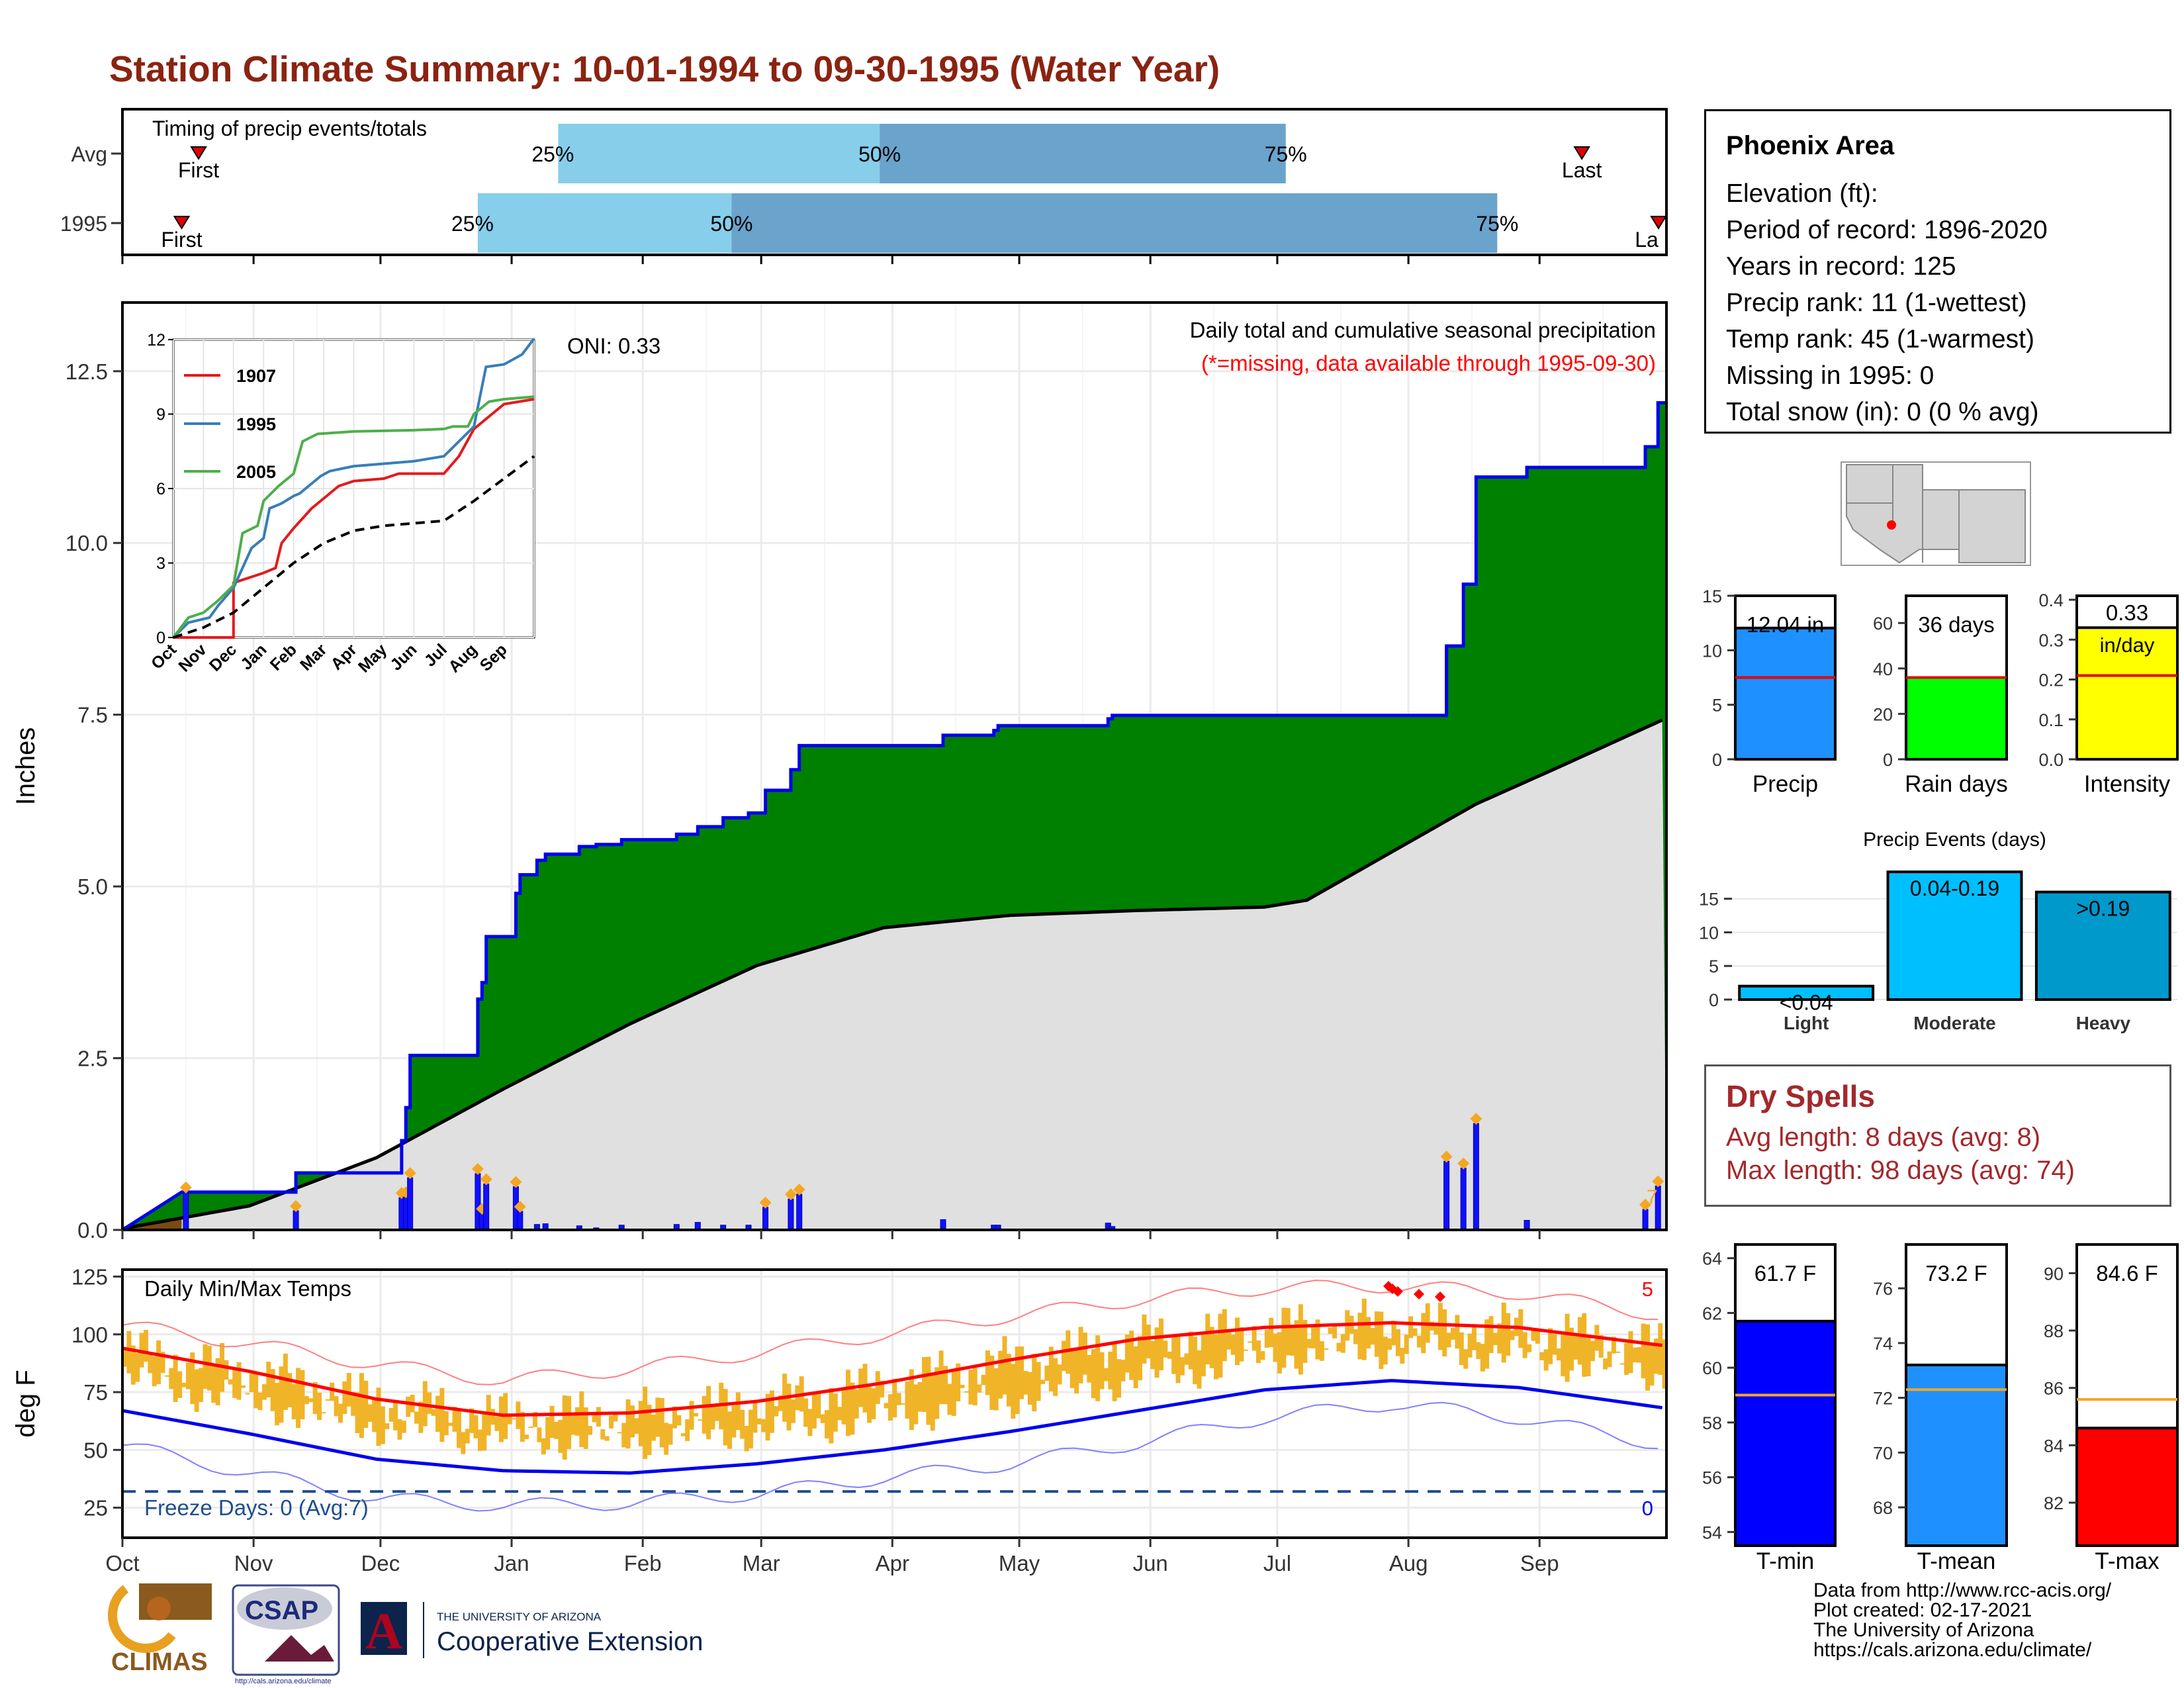  Describe the element at coordinates (383, 1631) in the screenshot. I see `ua-mark: A` at that location.